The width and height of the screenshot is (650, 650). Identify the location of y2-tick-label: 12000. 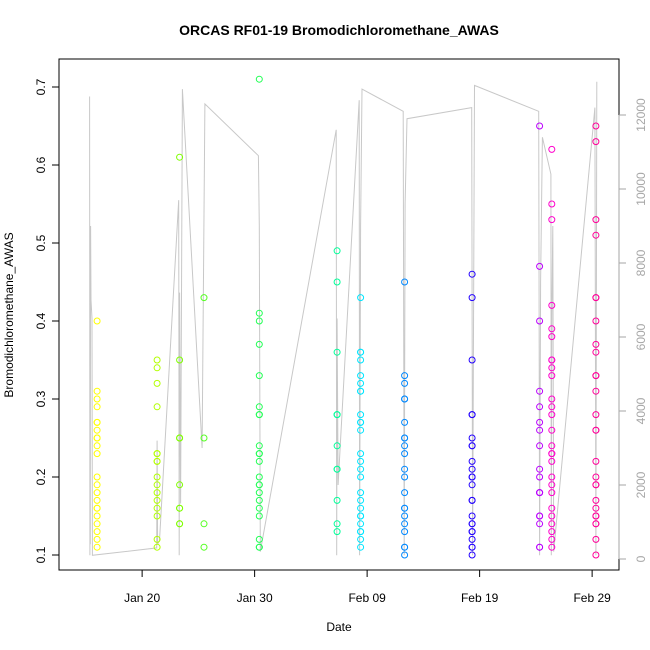
(641, 115).